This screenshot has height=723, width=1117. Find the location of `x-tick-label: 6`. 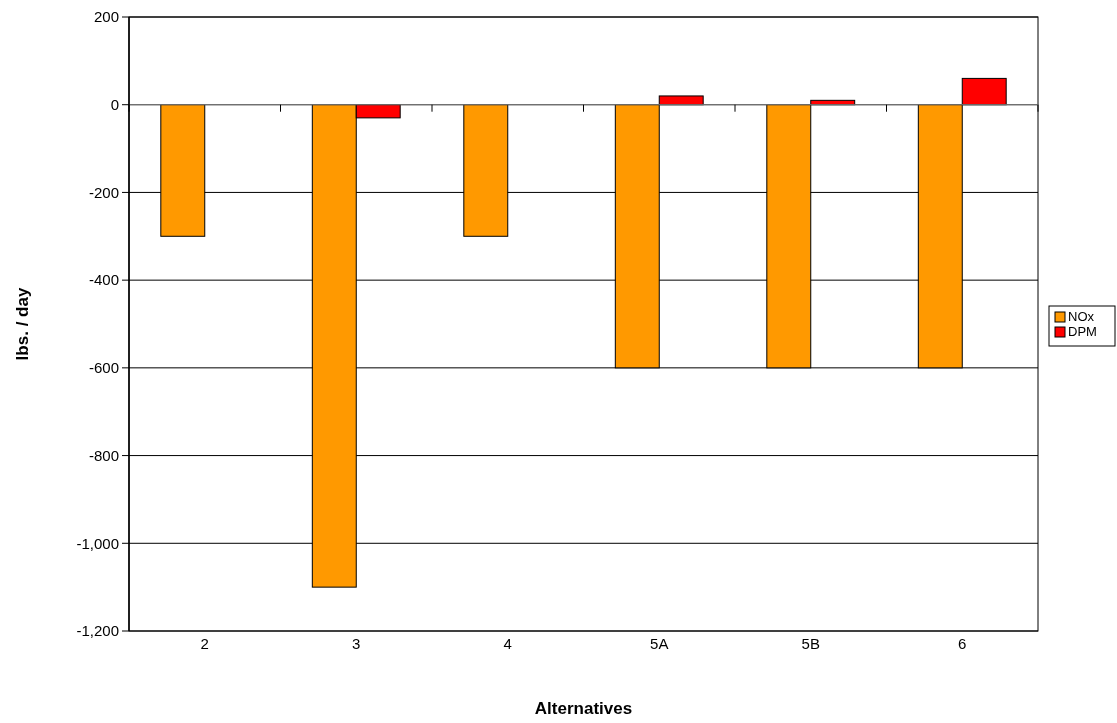

x-tick-label: 6 is located at coordinates (962, 643).